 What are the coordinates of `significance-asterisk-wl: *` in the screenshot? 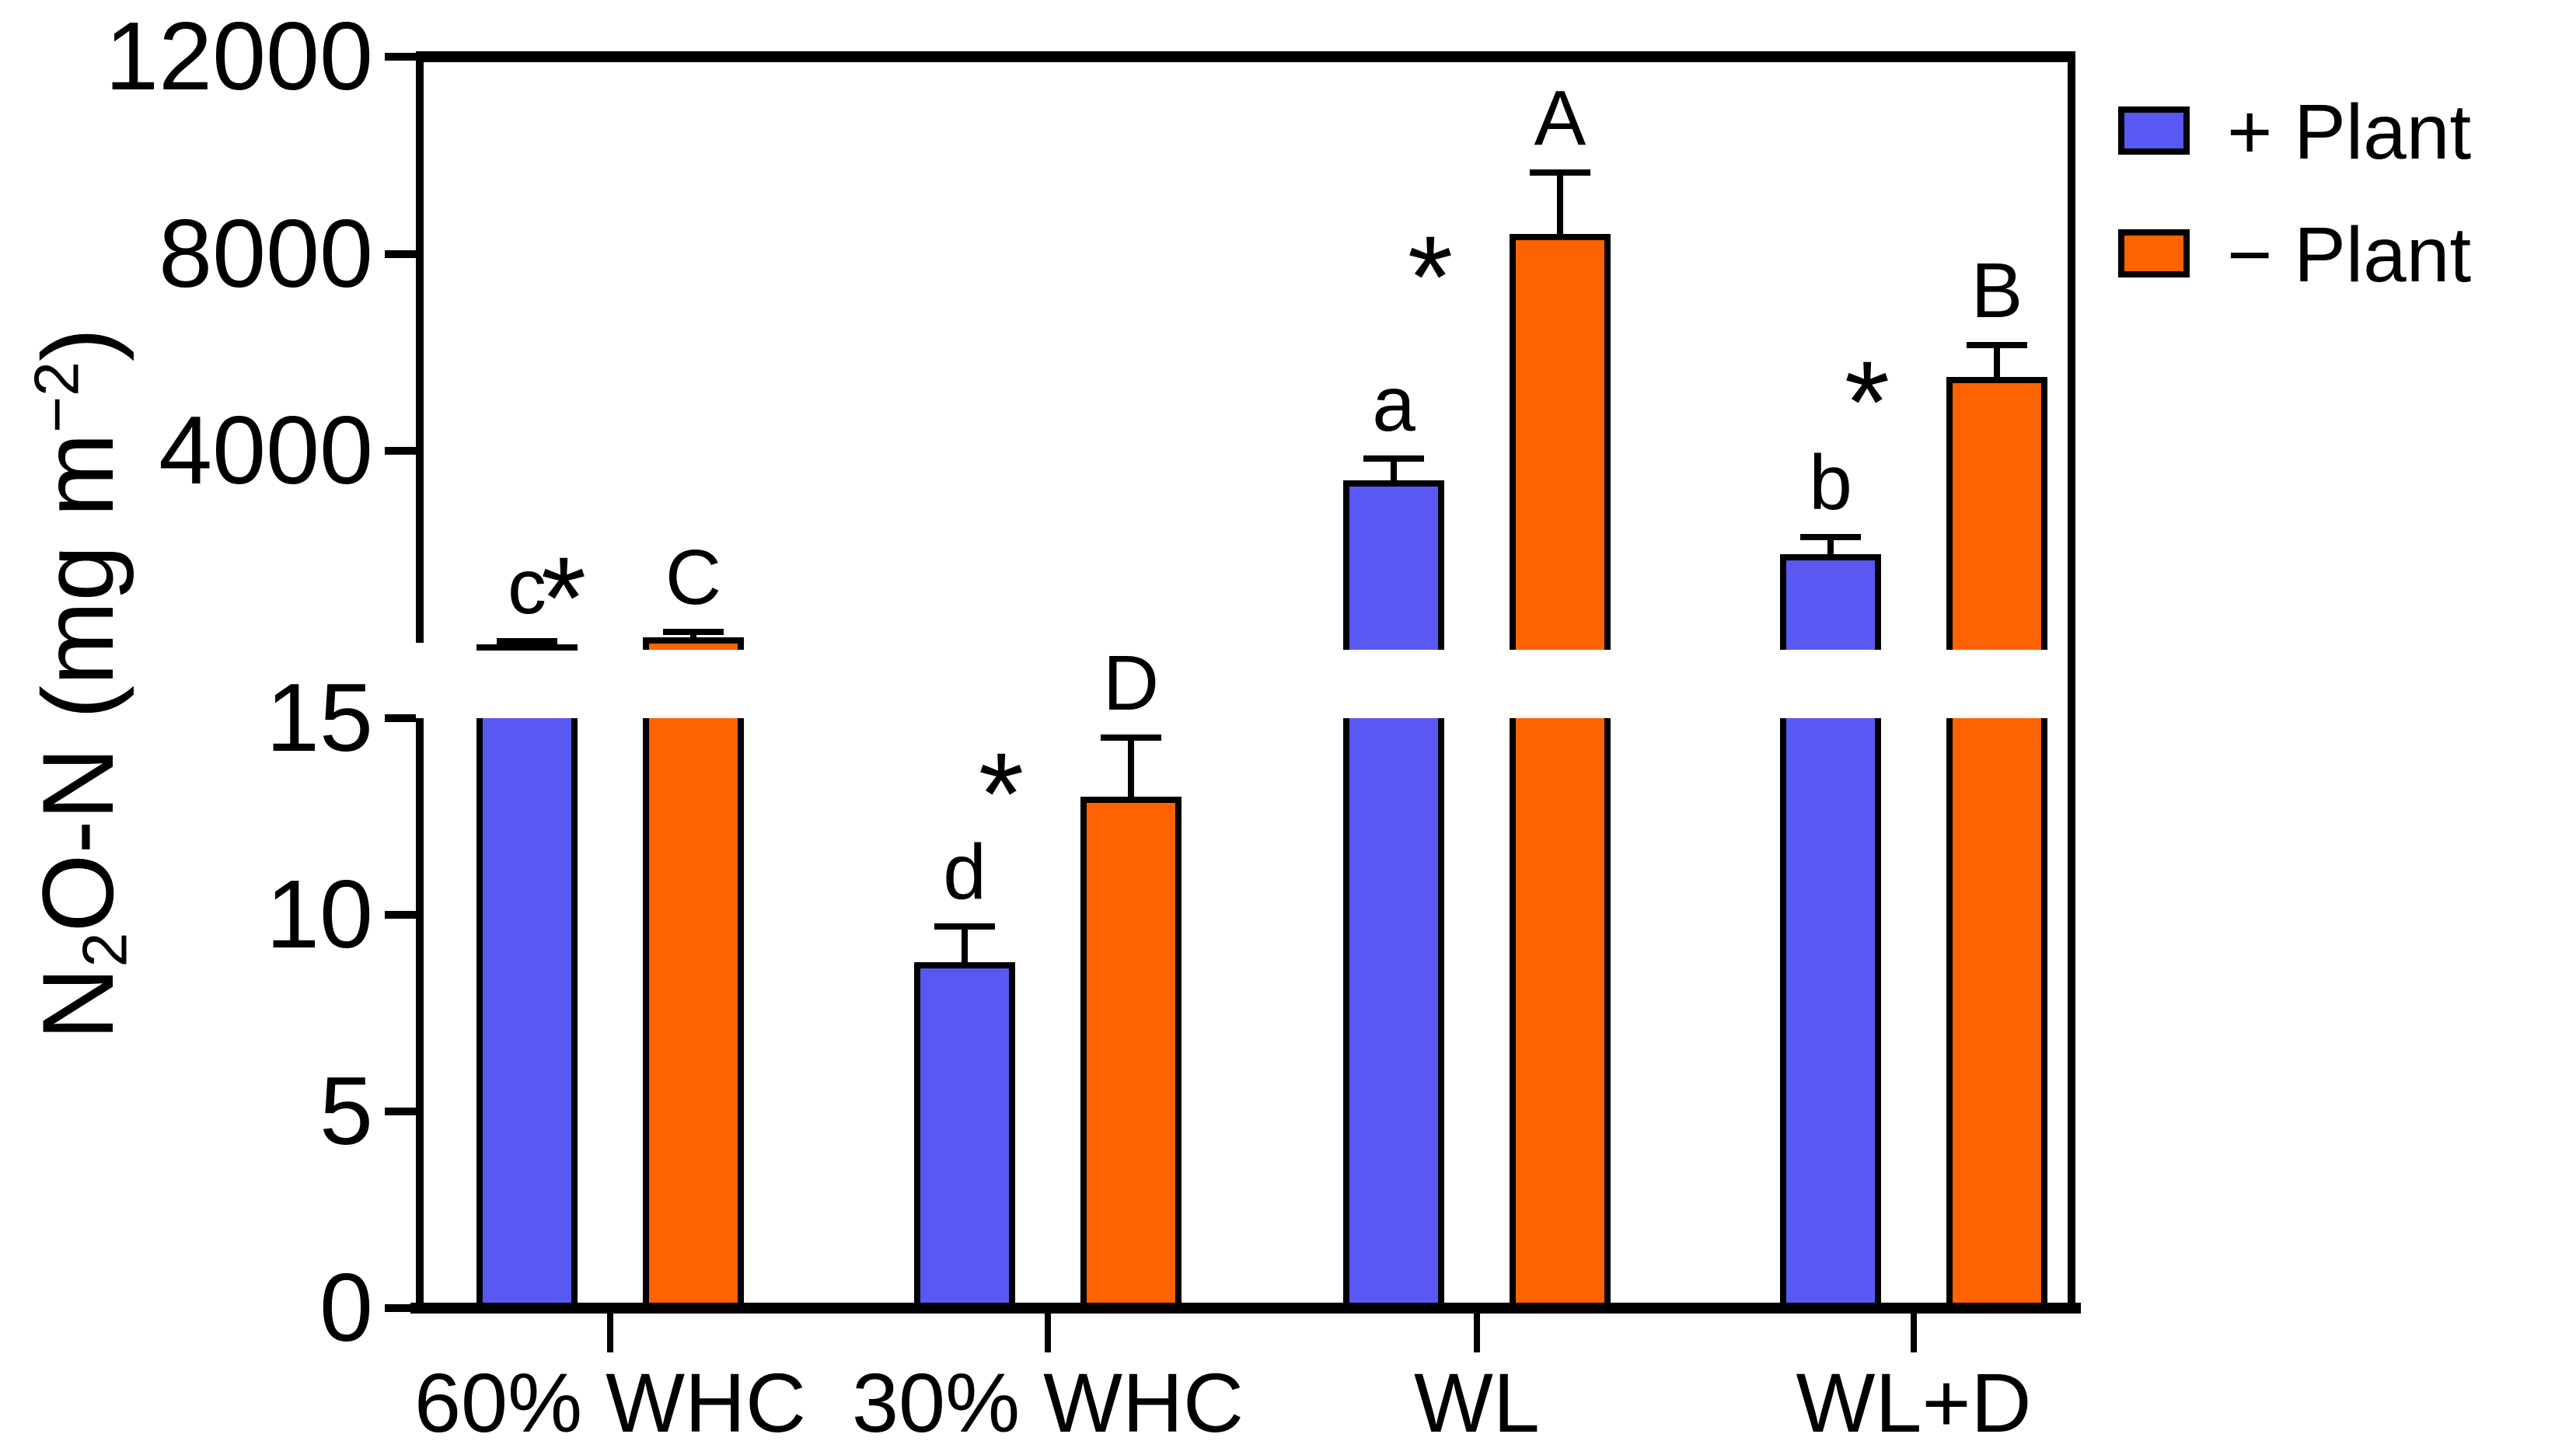 It's located at (1431, 276).